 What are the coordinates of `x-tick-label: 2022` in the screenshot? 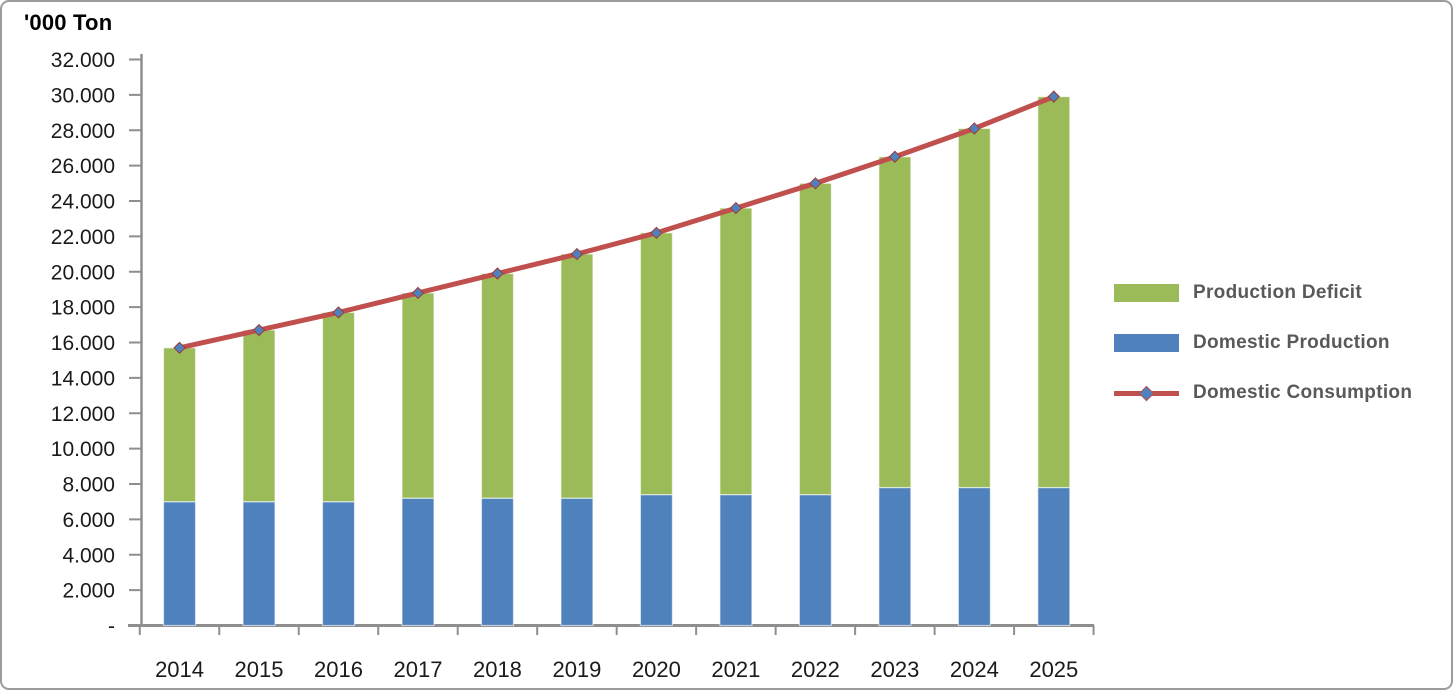 It's located at (815, 669).